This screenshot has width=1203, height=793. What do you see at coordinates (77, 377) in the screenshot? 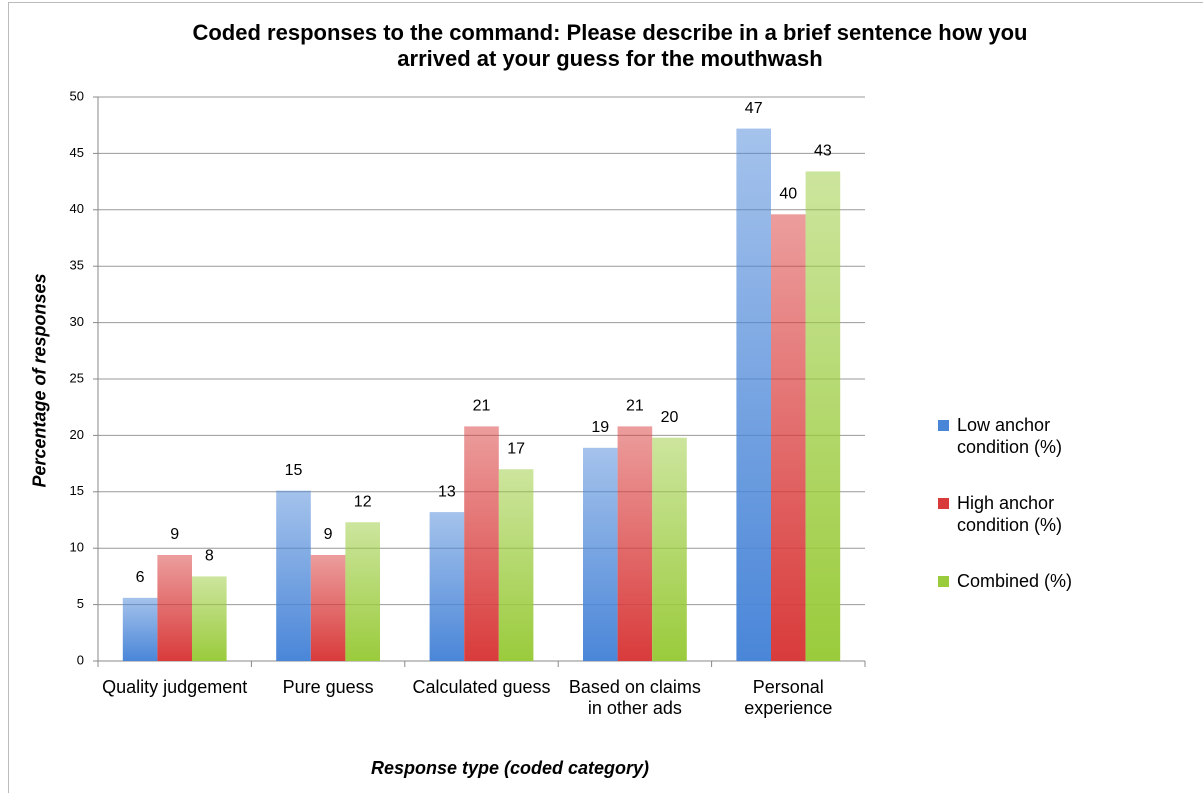
I see `y-tick-label: 25` at bounding box center [77, 377].